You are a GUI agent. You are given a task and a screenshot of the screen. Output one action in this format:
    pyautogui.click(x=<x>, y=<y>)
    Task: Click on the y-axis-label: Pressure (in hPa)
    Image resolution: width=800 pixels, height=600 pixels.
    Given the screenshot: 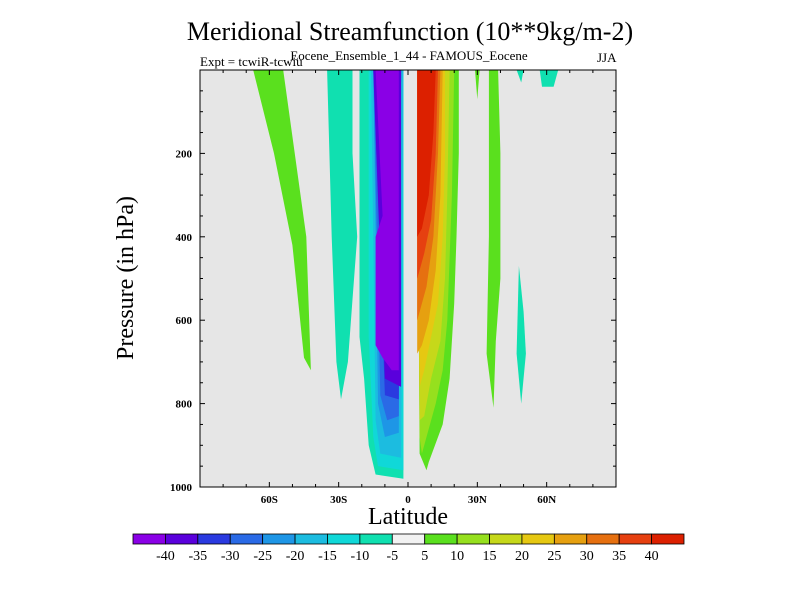 What is the action you would take?
    pyautogui.click(x=126, y=278)
    